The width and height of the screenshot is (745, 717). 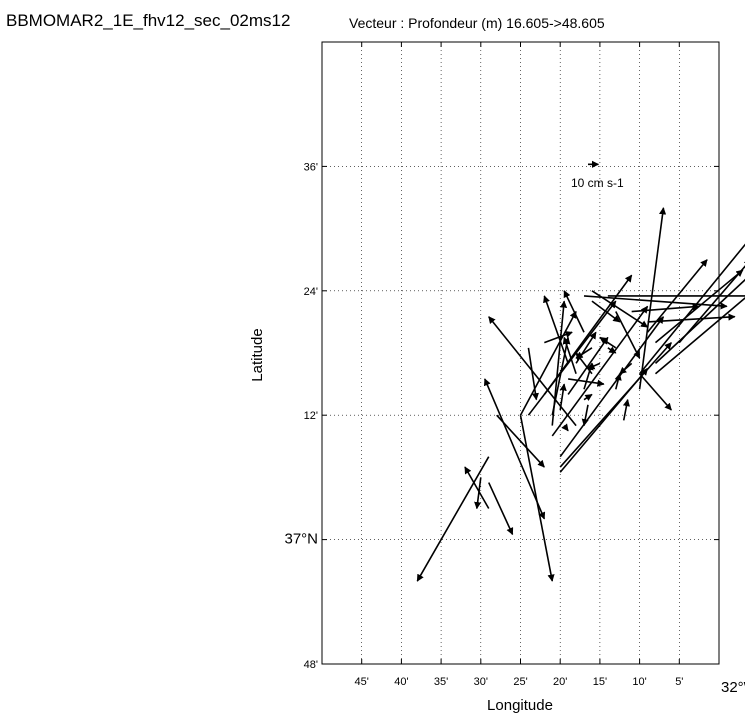 I want to click on y-tick-label: 37°N, so click(x=301, y=539).